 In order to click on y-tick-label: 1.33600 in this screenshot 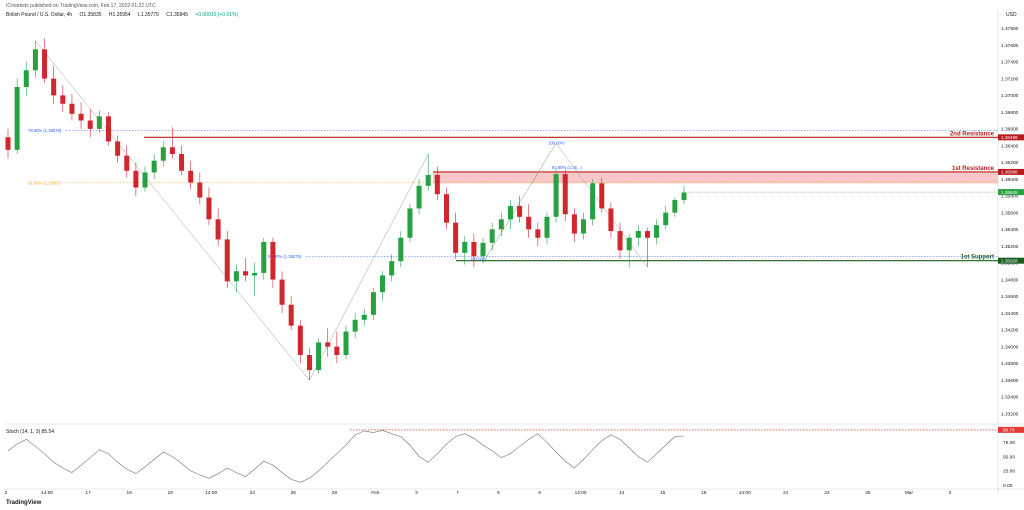, I will do `click(1010, 381)`.